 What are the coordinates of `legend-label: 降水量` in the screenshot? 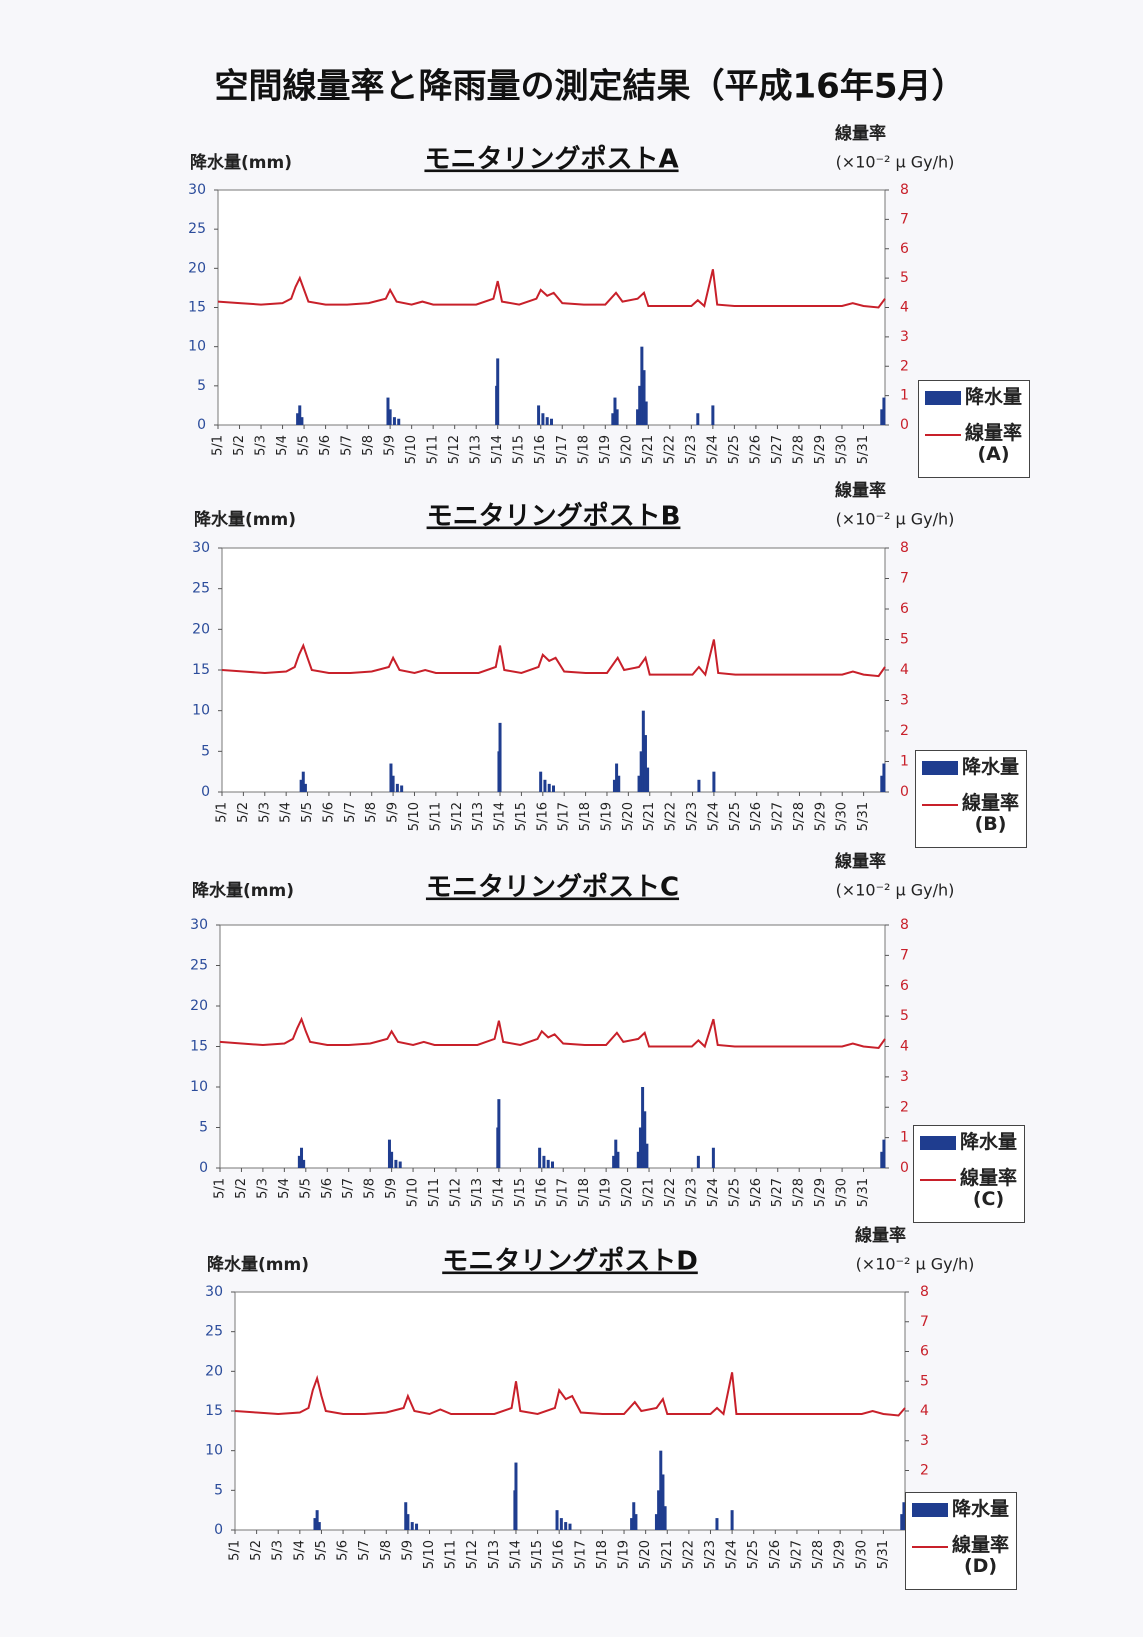 It's located at (991, 767).